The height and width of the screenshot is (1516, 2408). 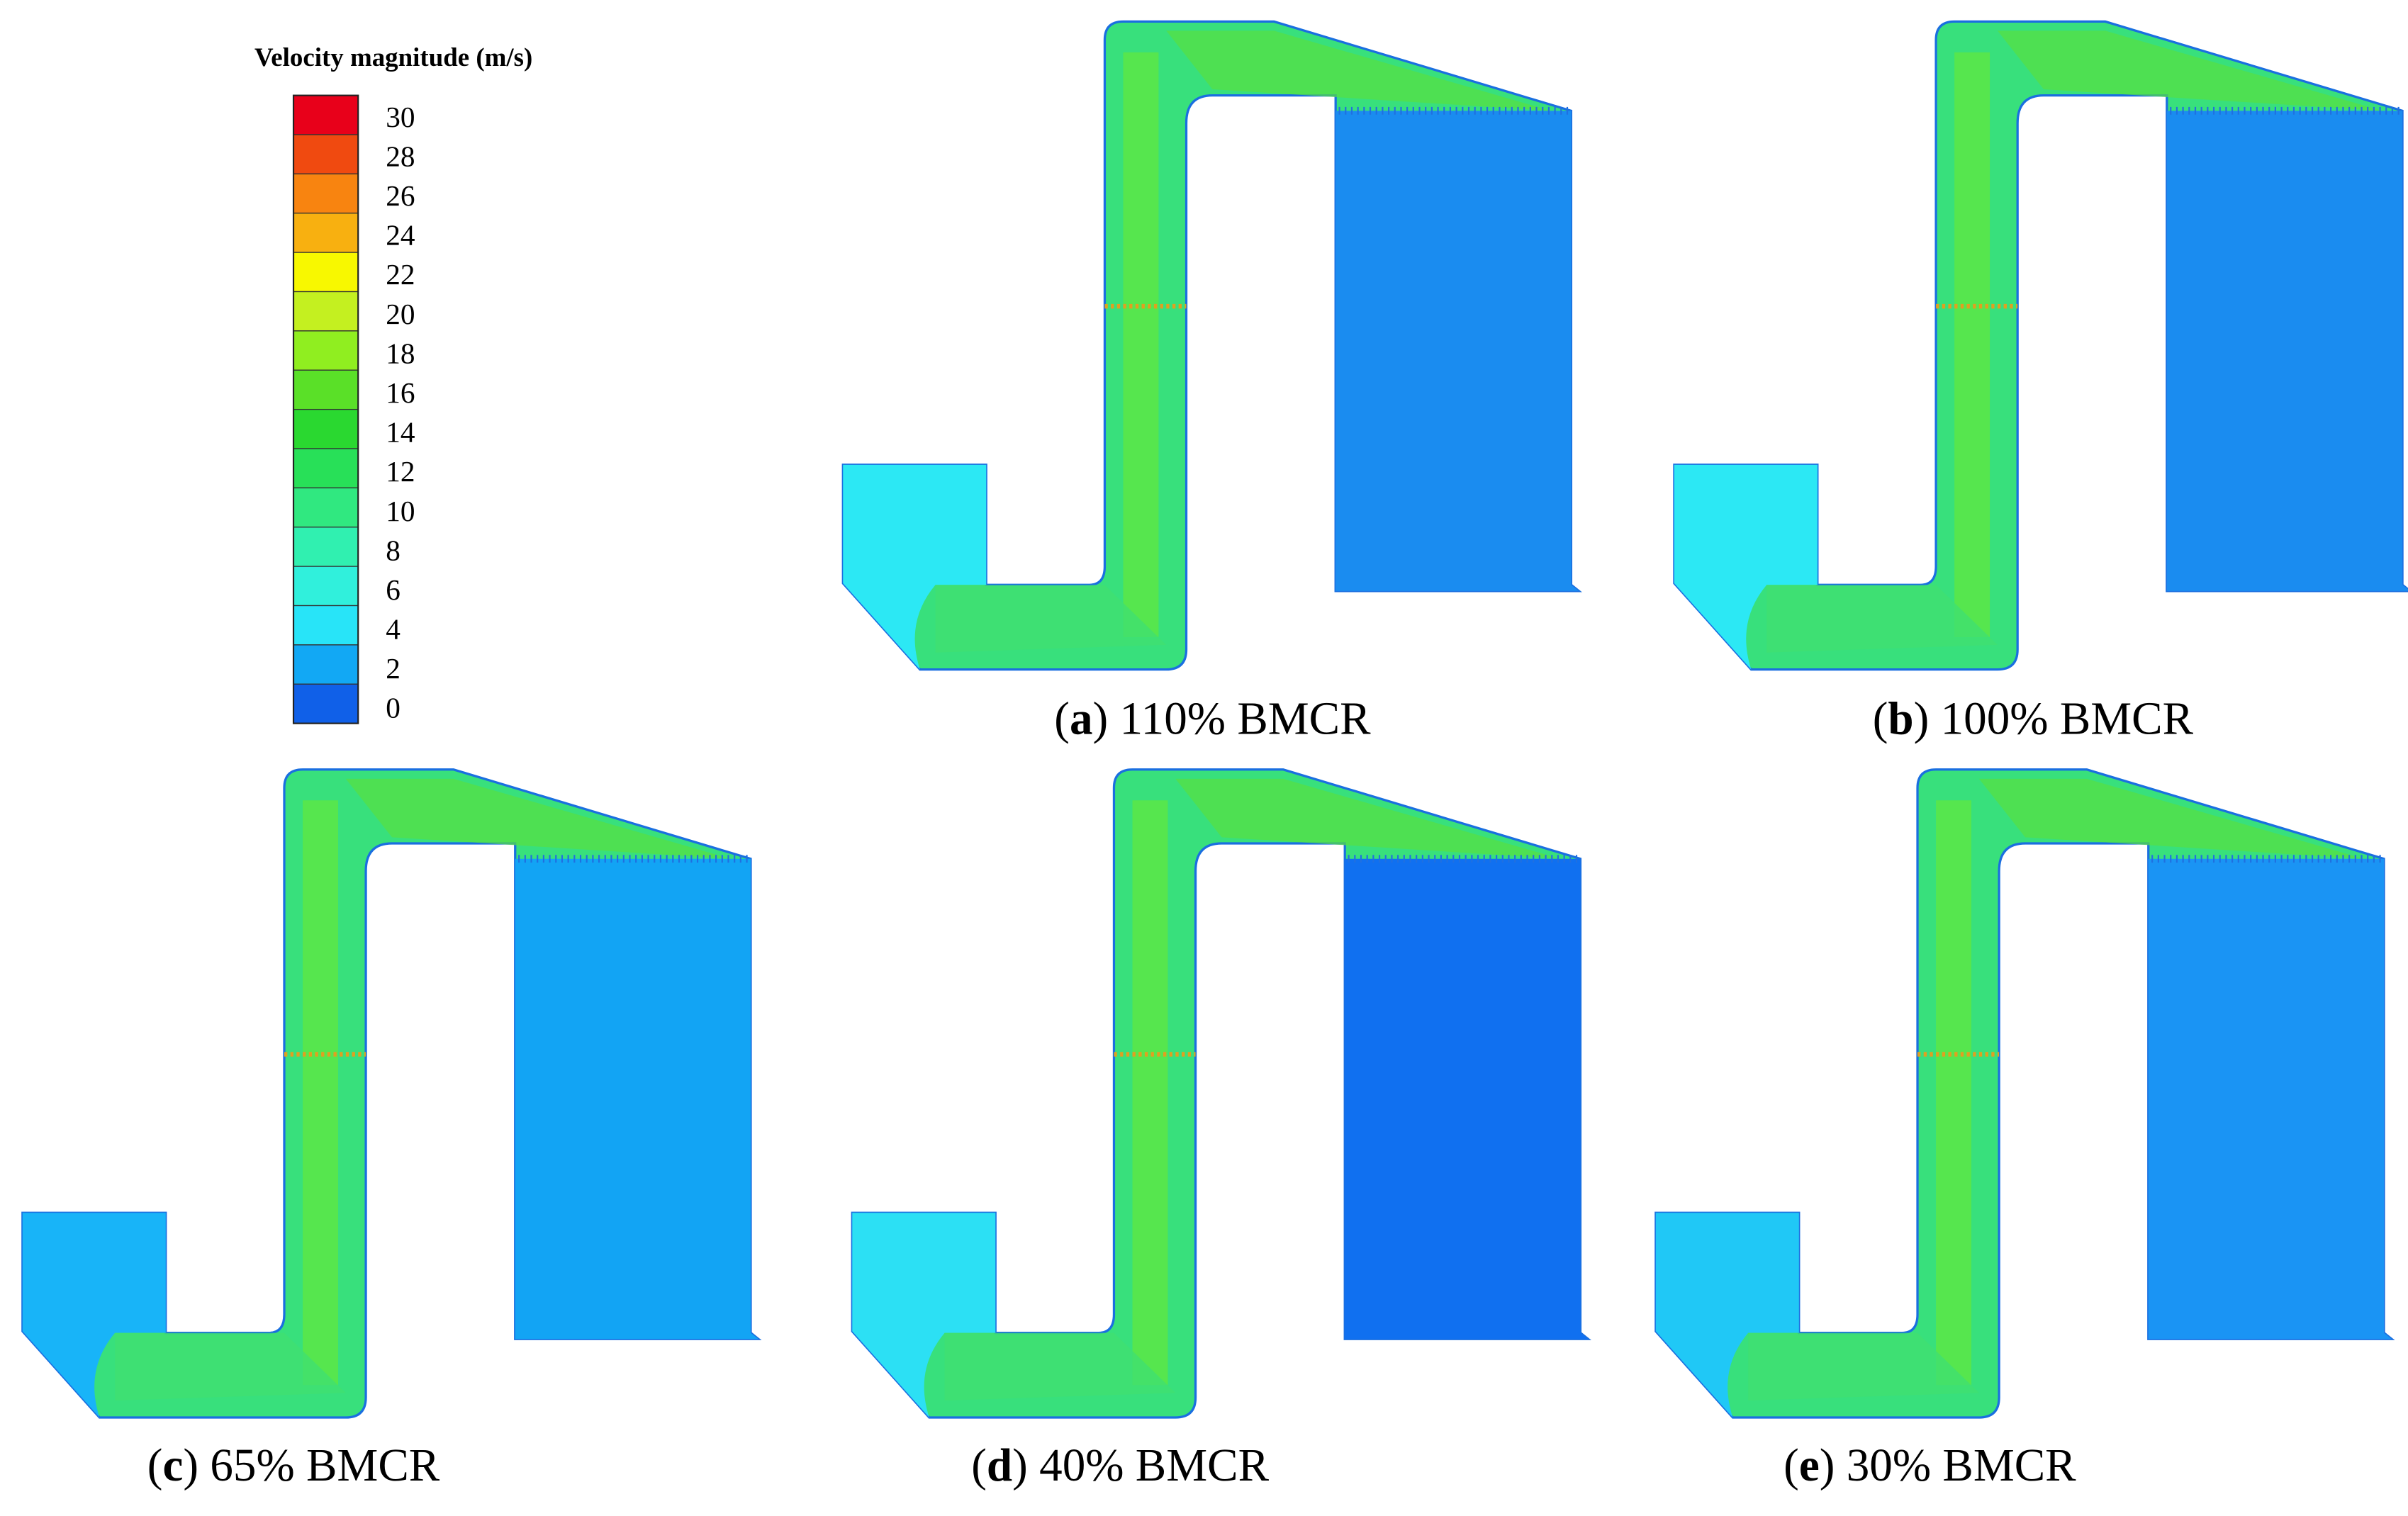 What do you see at coordinates (393, 550) in the screenshot?
I see `tick-label: 8` at bounding box center [393, 550].